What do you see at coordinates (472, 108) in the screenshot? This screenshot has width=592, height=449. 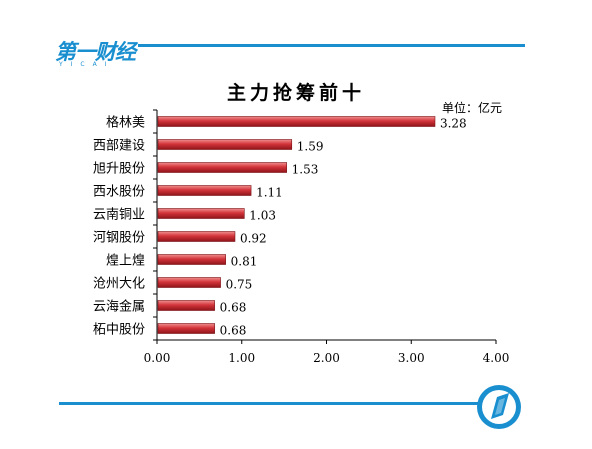 I see `unit-label: 单位：亿元` at bounding box center [472, 108].